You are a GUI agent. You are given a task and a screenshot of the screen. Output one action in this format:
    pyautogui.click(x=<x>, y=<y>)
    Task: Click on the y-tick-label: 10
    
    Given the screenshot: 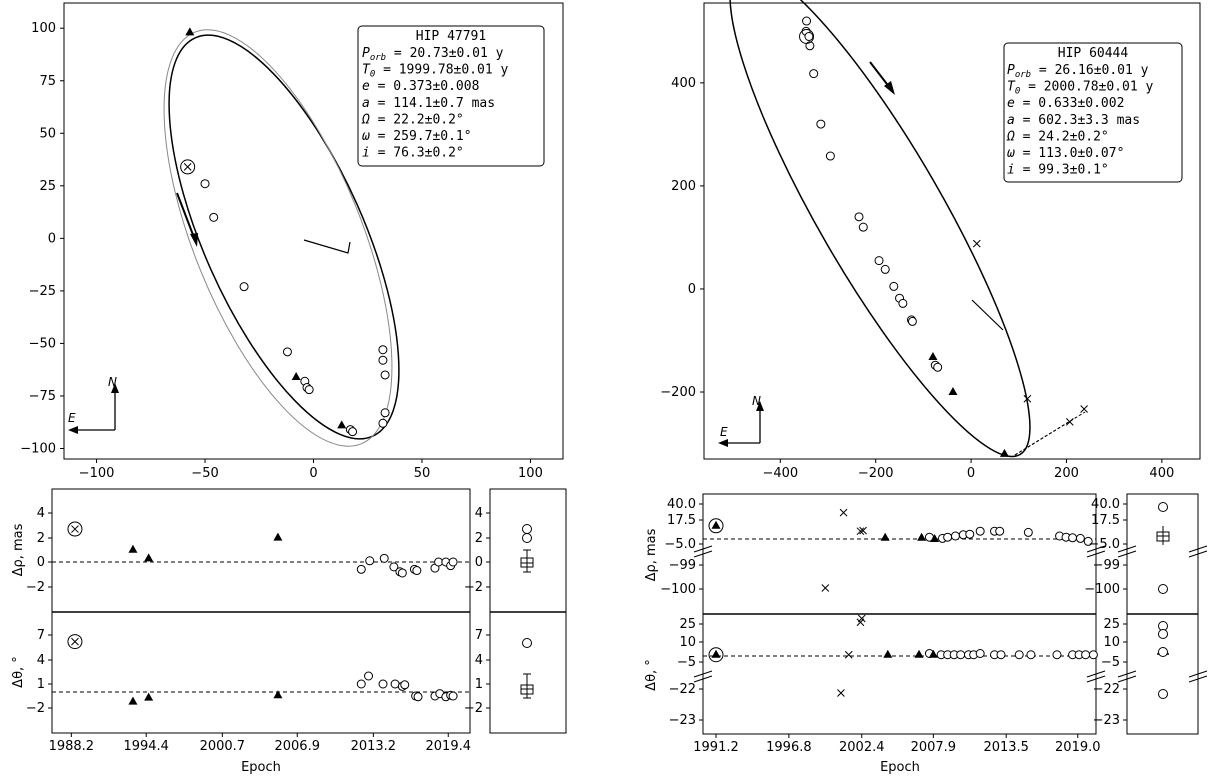 What is the action you would take?
    pyautogui.click(x=687, y=642)
    